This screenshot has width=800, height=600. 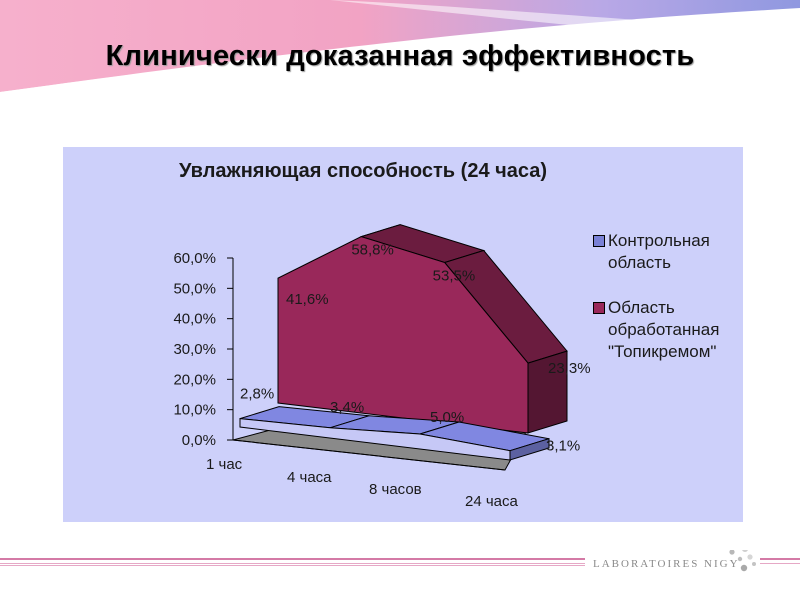 What do you see at coordinates (372, 250) in the screenshot?
I see `data-label-treated: 58,8%` at bounding box center [372, 250].